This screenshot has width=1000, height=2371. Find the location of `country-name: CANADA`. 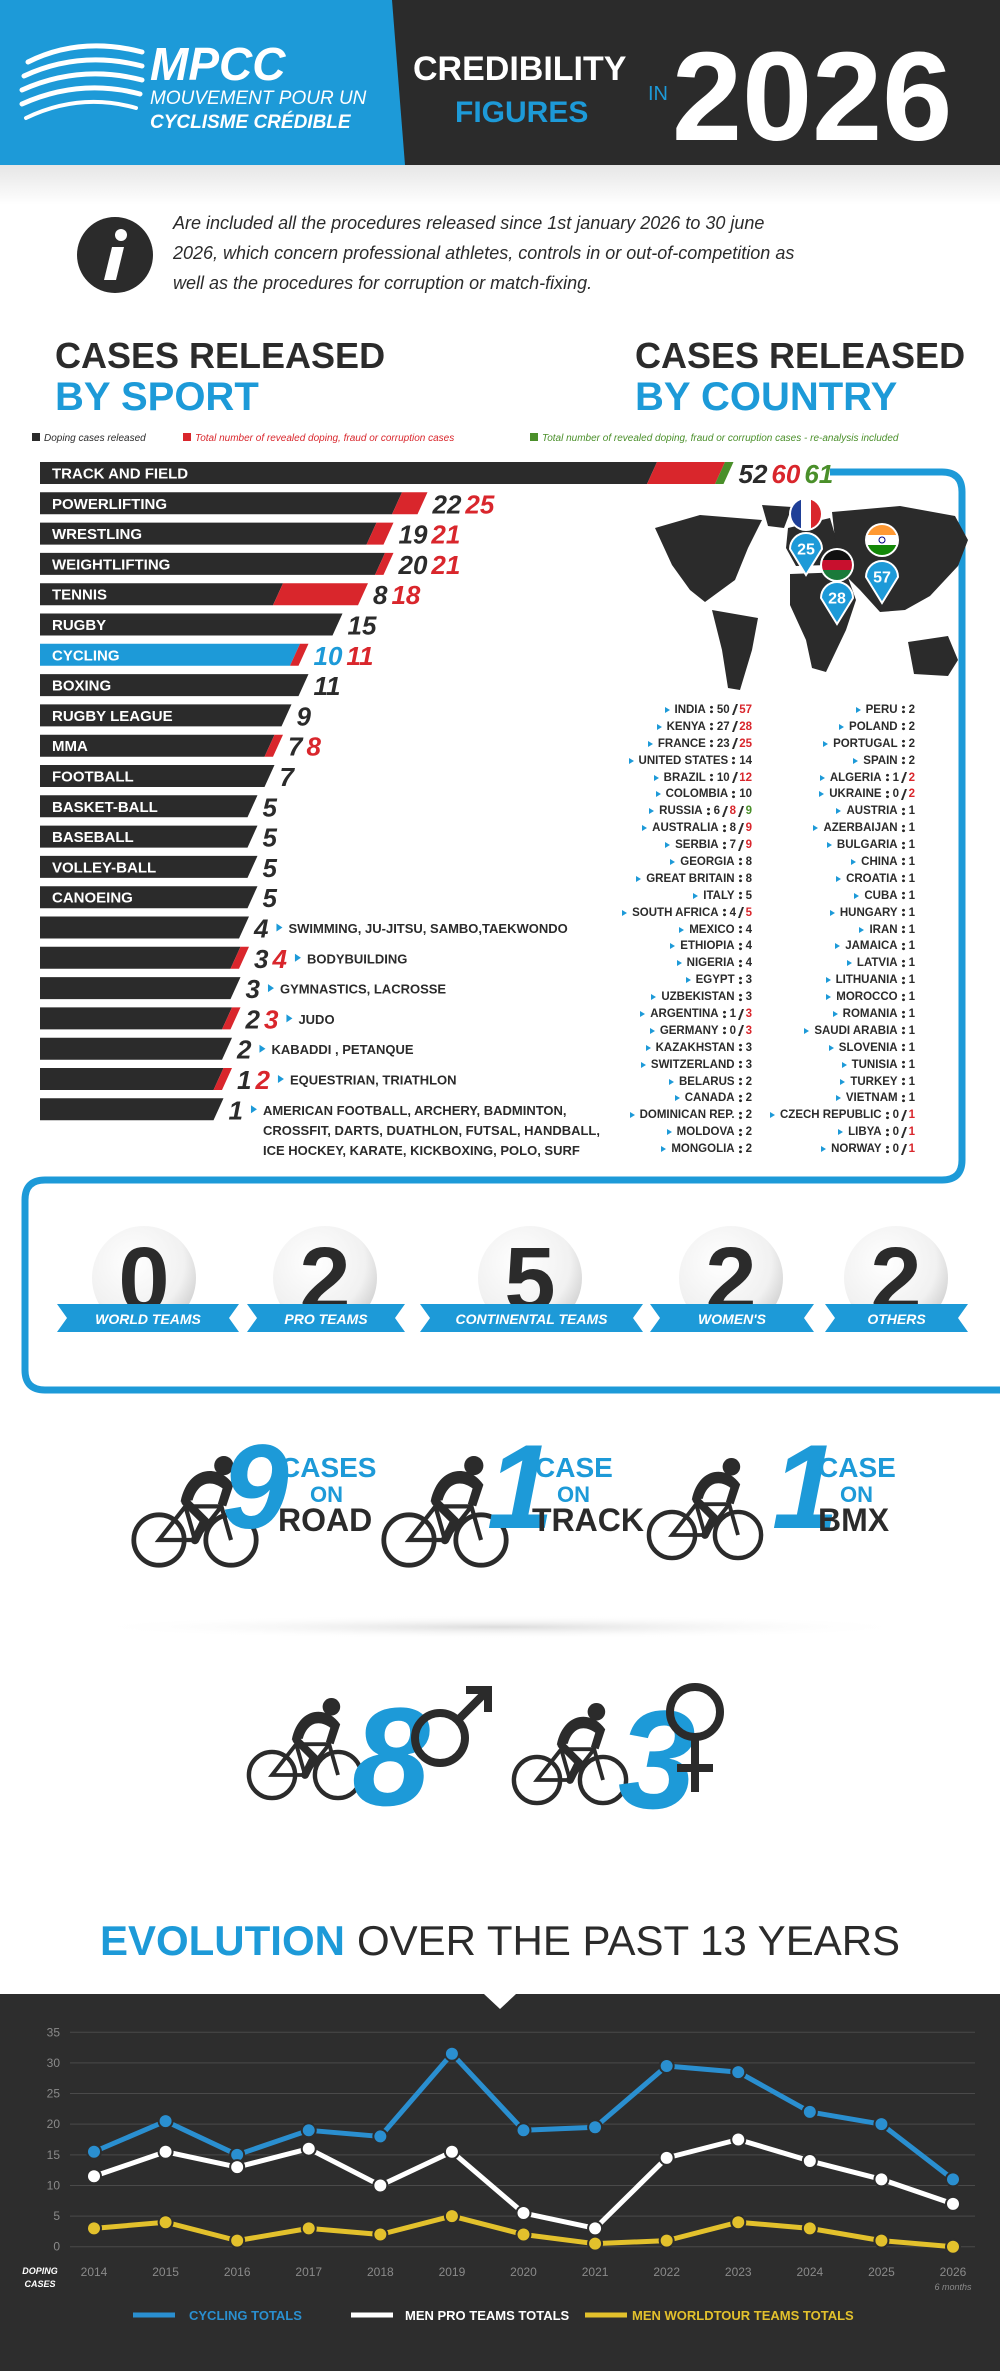

country-name: CANADA is located at coordinates (709, 1098).